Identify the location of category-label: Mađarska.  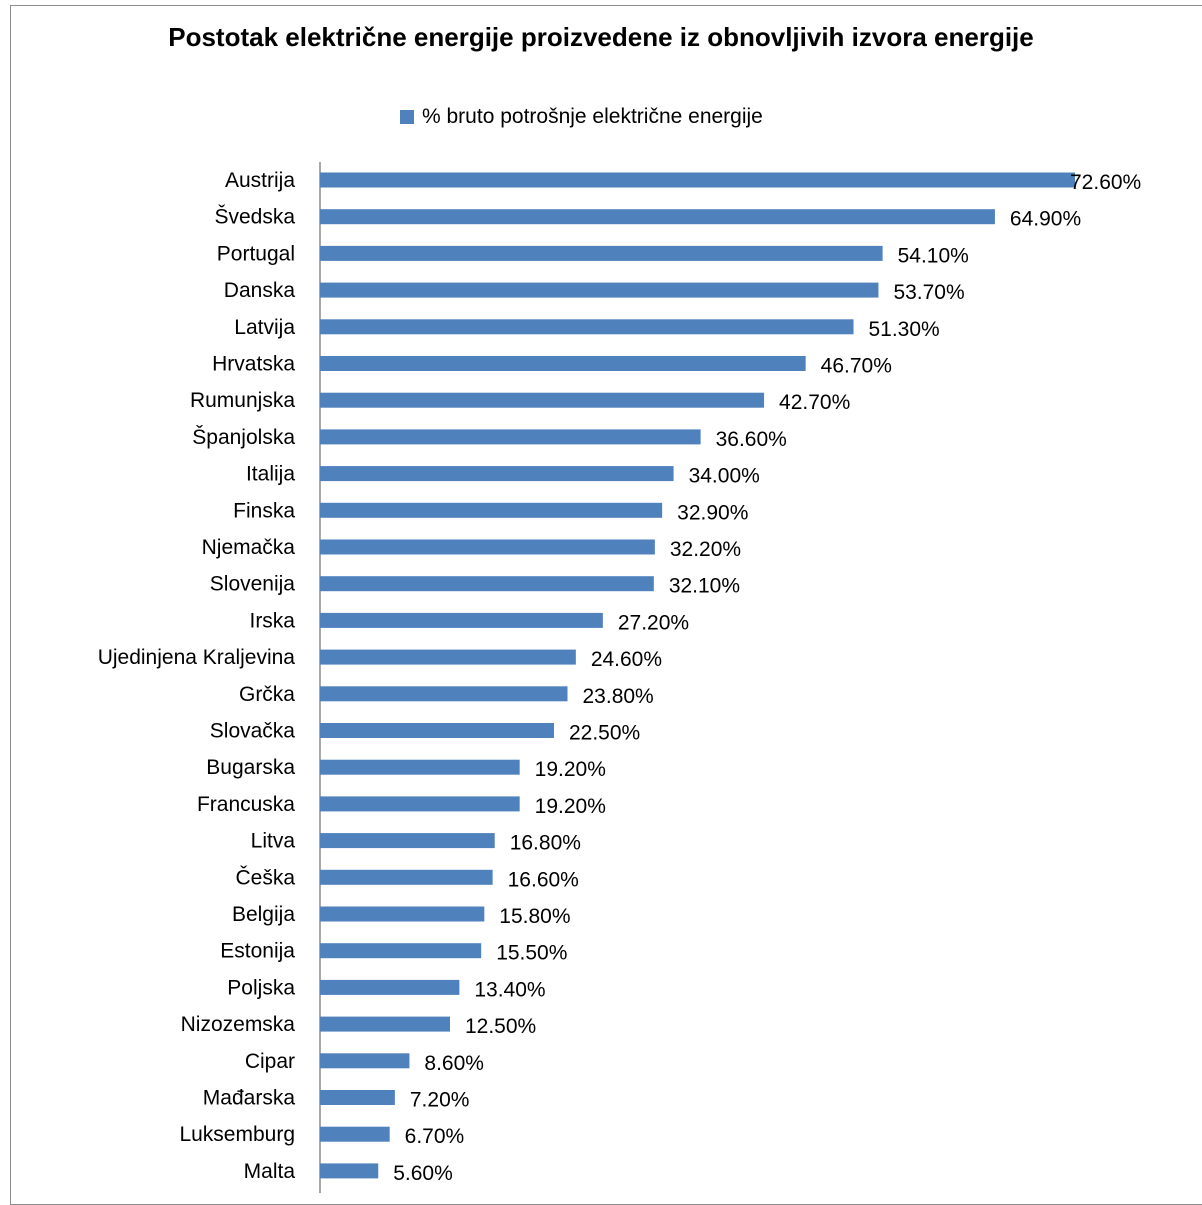
(249, 1098).